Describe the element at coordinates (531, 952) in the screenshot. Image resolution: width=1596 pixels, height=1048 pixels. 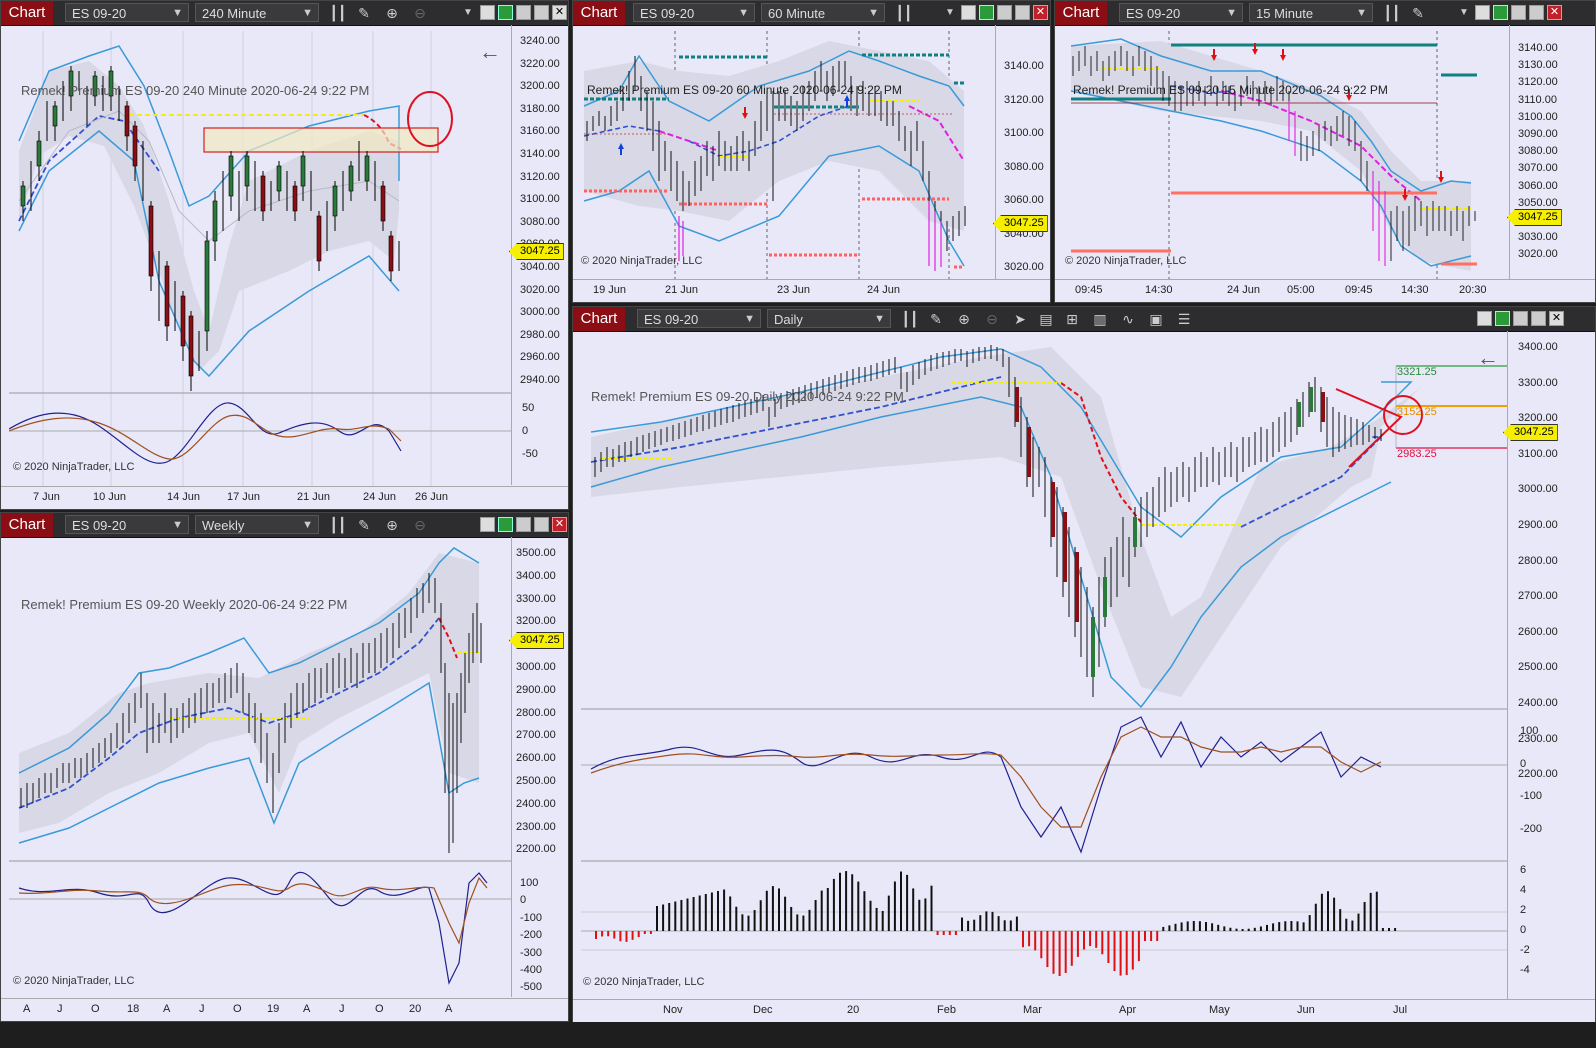
I see `osc-tick-label: -300` at that location.